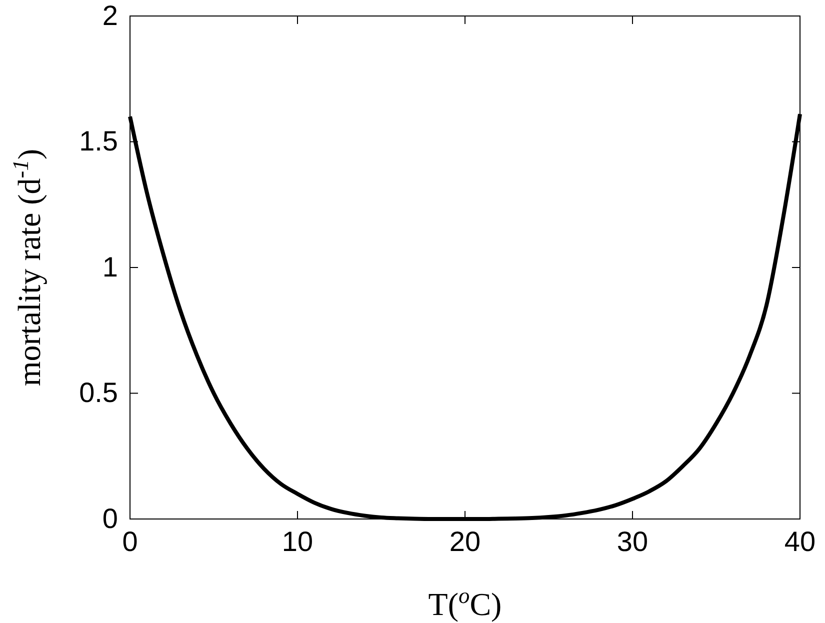 This screenshot has width=825, height=623. I want to click on x-tick-label: 30, so click(632, 541).